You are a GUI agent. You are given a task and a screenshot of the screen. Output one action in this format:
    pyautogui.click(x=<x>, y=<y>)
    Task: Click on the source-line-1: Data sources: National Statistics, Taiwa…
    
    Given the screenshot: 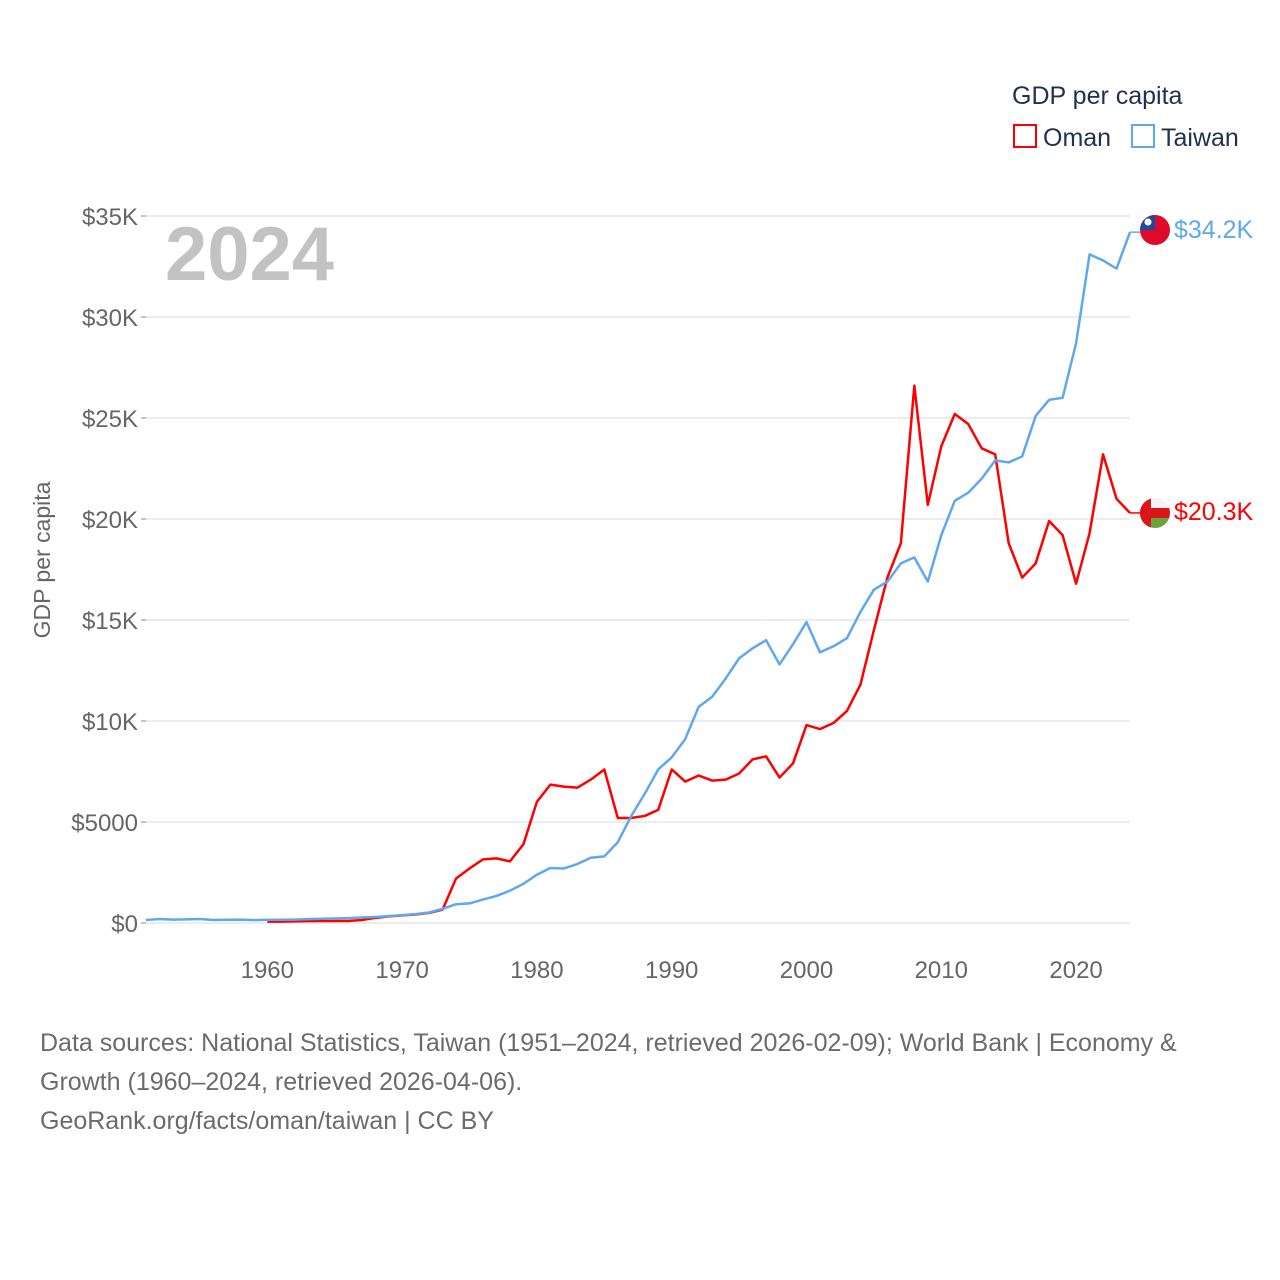 What is the action you would take?
    pyautogui.click(x=608, y=1043)
    